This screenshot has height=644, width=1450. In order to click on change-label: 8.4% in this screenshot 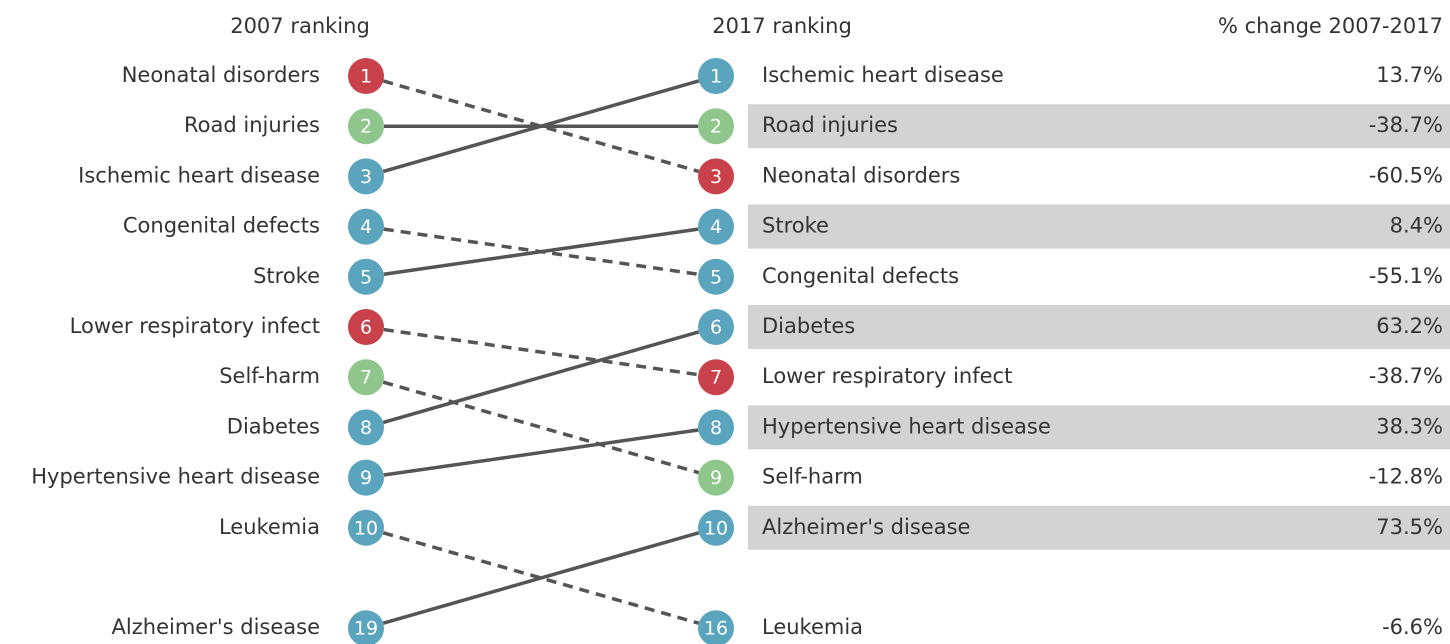, I will do `click(1416, 226)`.